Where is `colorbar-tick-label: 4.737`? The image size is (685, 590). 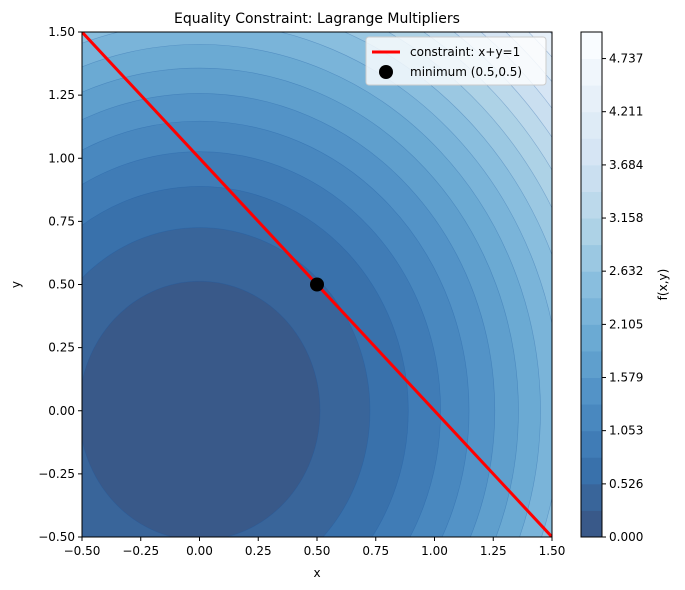 colorbar-tick-label: 4.737 is located at coordinates (626, 59).